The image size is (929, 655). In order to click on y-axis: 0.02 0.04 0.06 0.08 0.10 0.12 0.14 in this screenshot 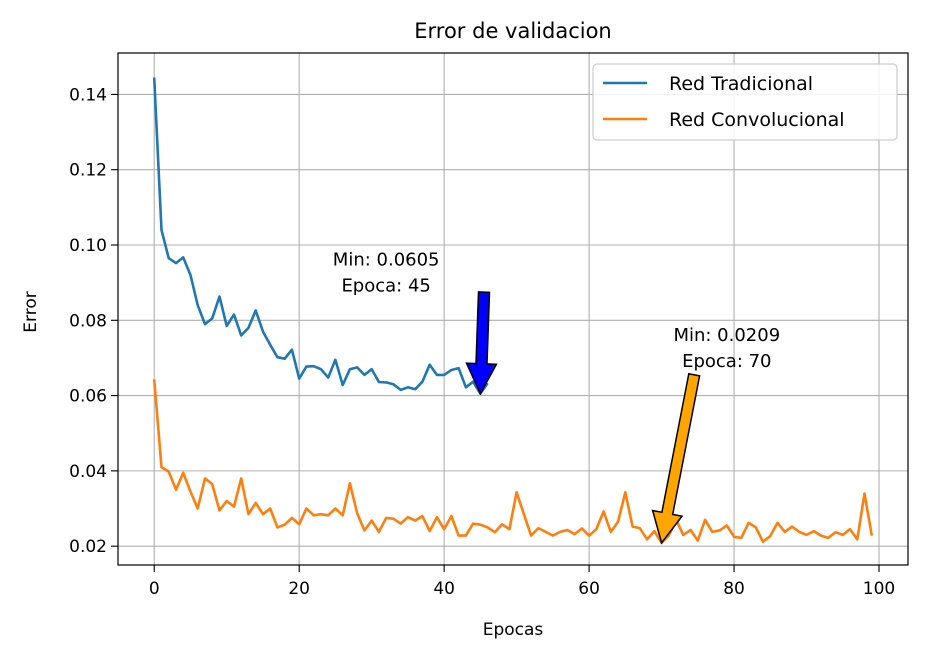, I will do `click(93, 321)`.